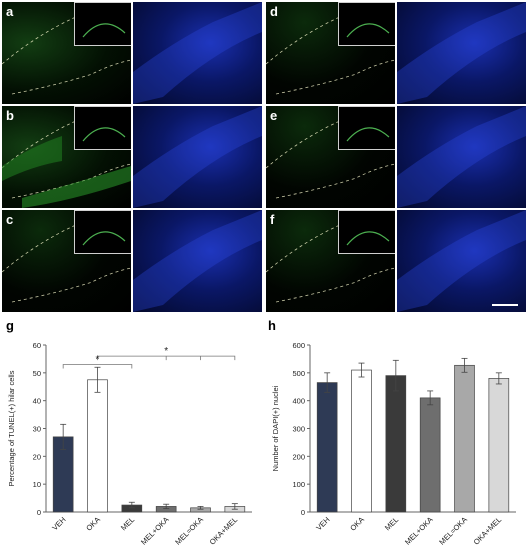 This screenshot has height=550, width=527. What do you see at coordinates (330, 157) in the screenshot?
I see `tunel-micrograph-e: e` at bounding box center [330, 157].